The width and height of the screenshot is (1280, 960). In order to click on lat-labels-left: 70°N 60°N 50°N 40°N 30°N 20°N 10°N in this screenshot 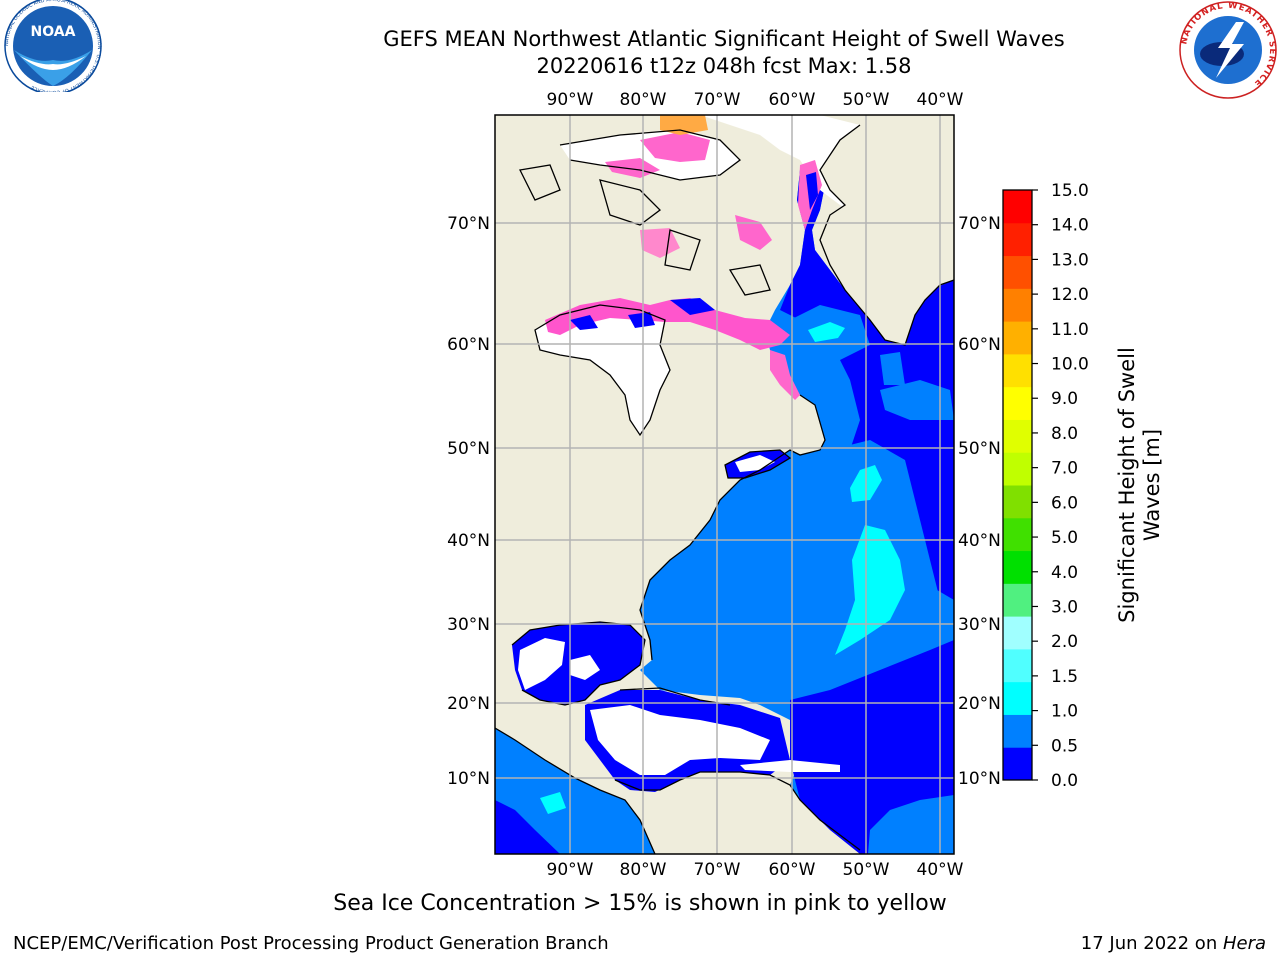, I will do `click(468, 501)`.